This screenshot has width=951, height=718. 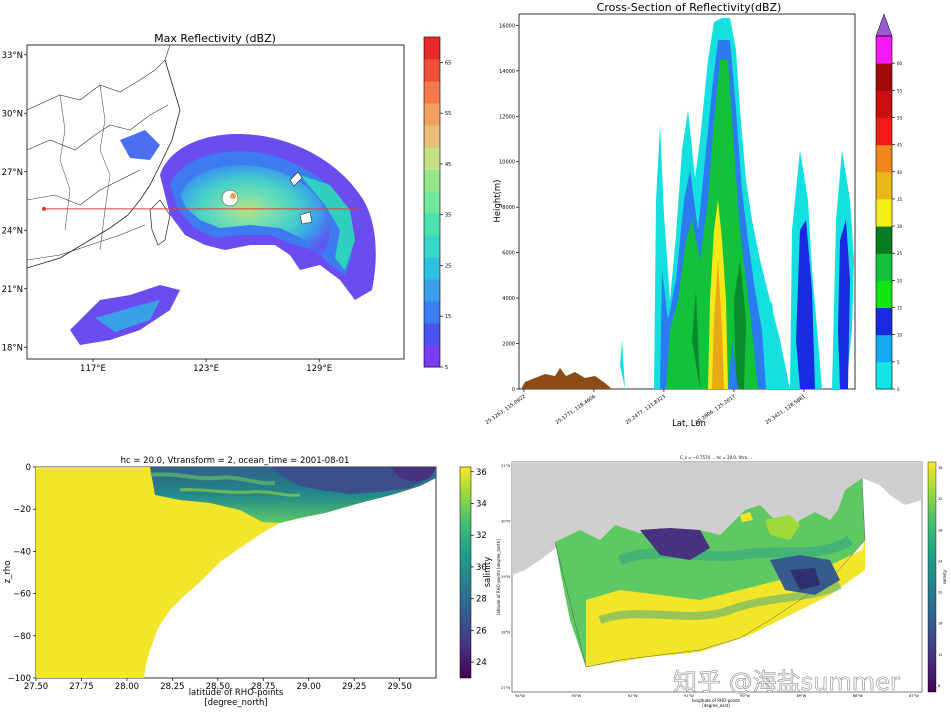 What do you see at coordinates (236, 572) in the screenshot?
I see `salinity-field` at bounding box center [236, 572].